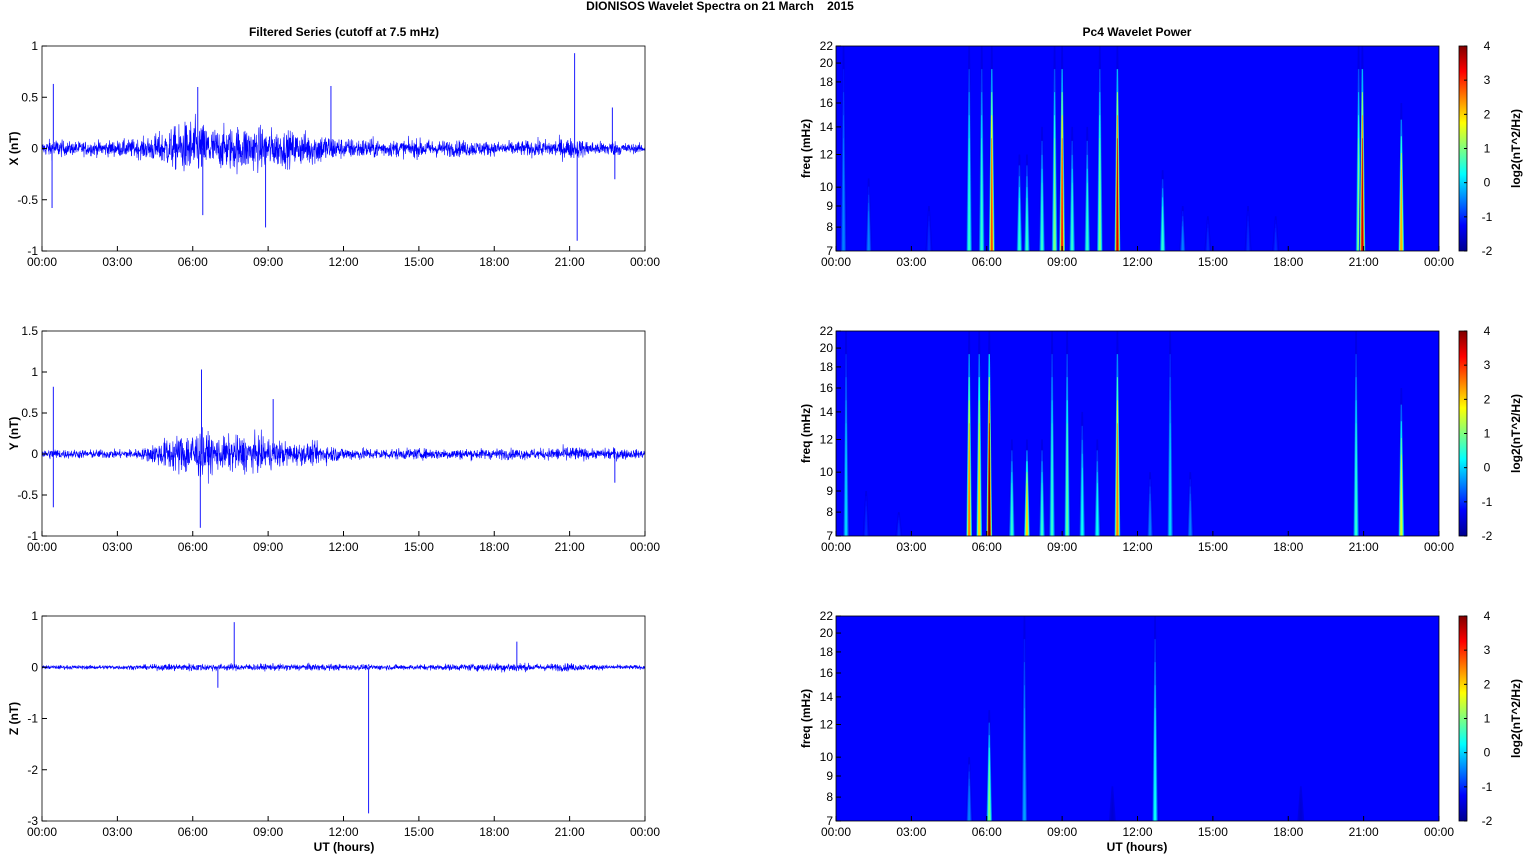  I want to click on x-wavelet-ytick-label: 20, so click(827, 63).